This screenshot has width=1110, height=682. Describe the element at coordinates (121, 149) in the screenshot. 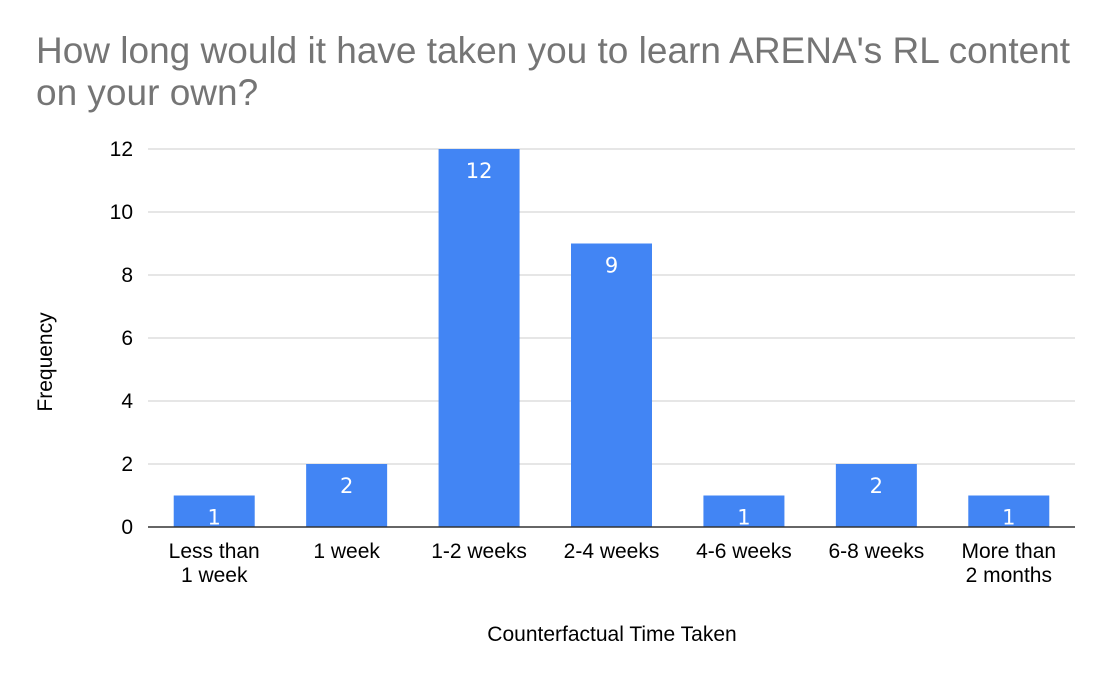

I see `y-tick-label: 12` at that location.